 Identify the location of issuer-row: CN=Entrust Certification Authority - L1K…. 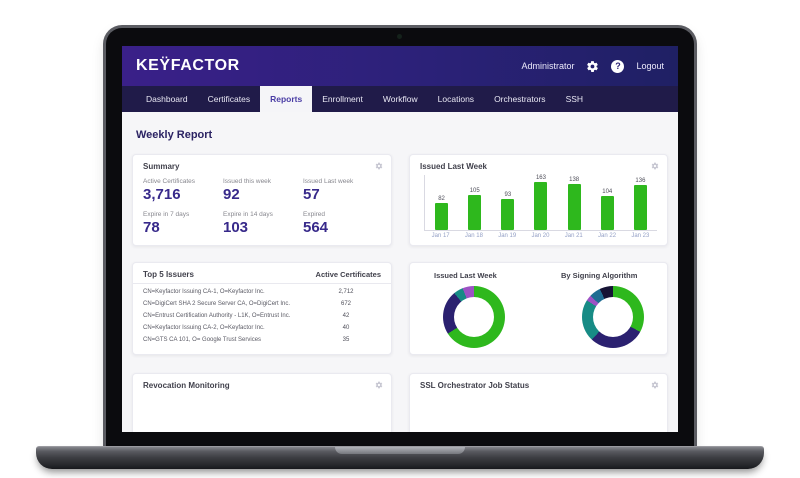
(262, 316).